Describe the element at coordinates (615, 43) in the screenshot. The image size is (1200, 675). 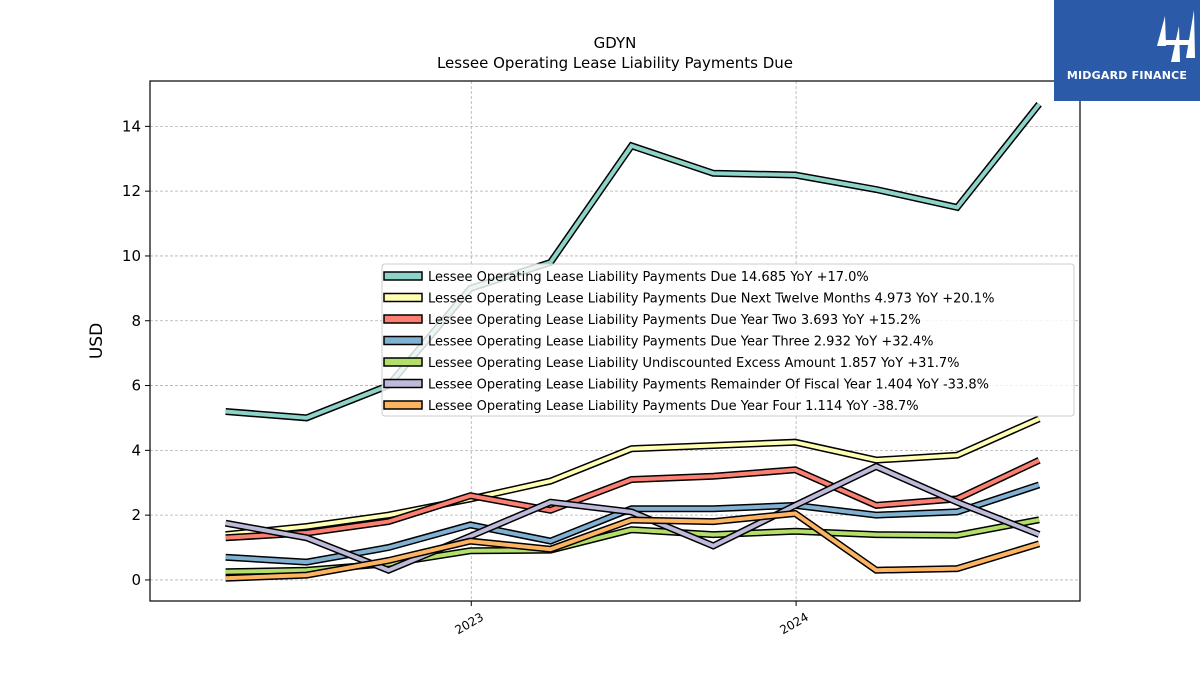
I see `chart-title: GDYN` at that location.